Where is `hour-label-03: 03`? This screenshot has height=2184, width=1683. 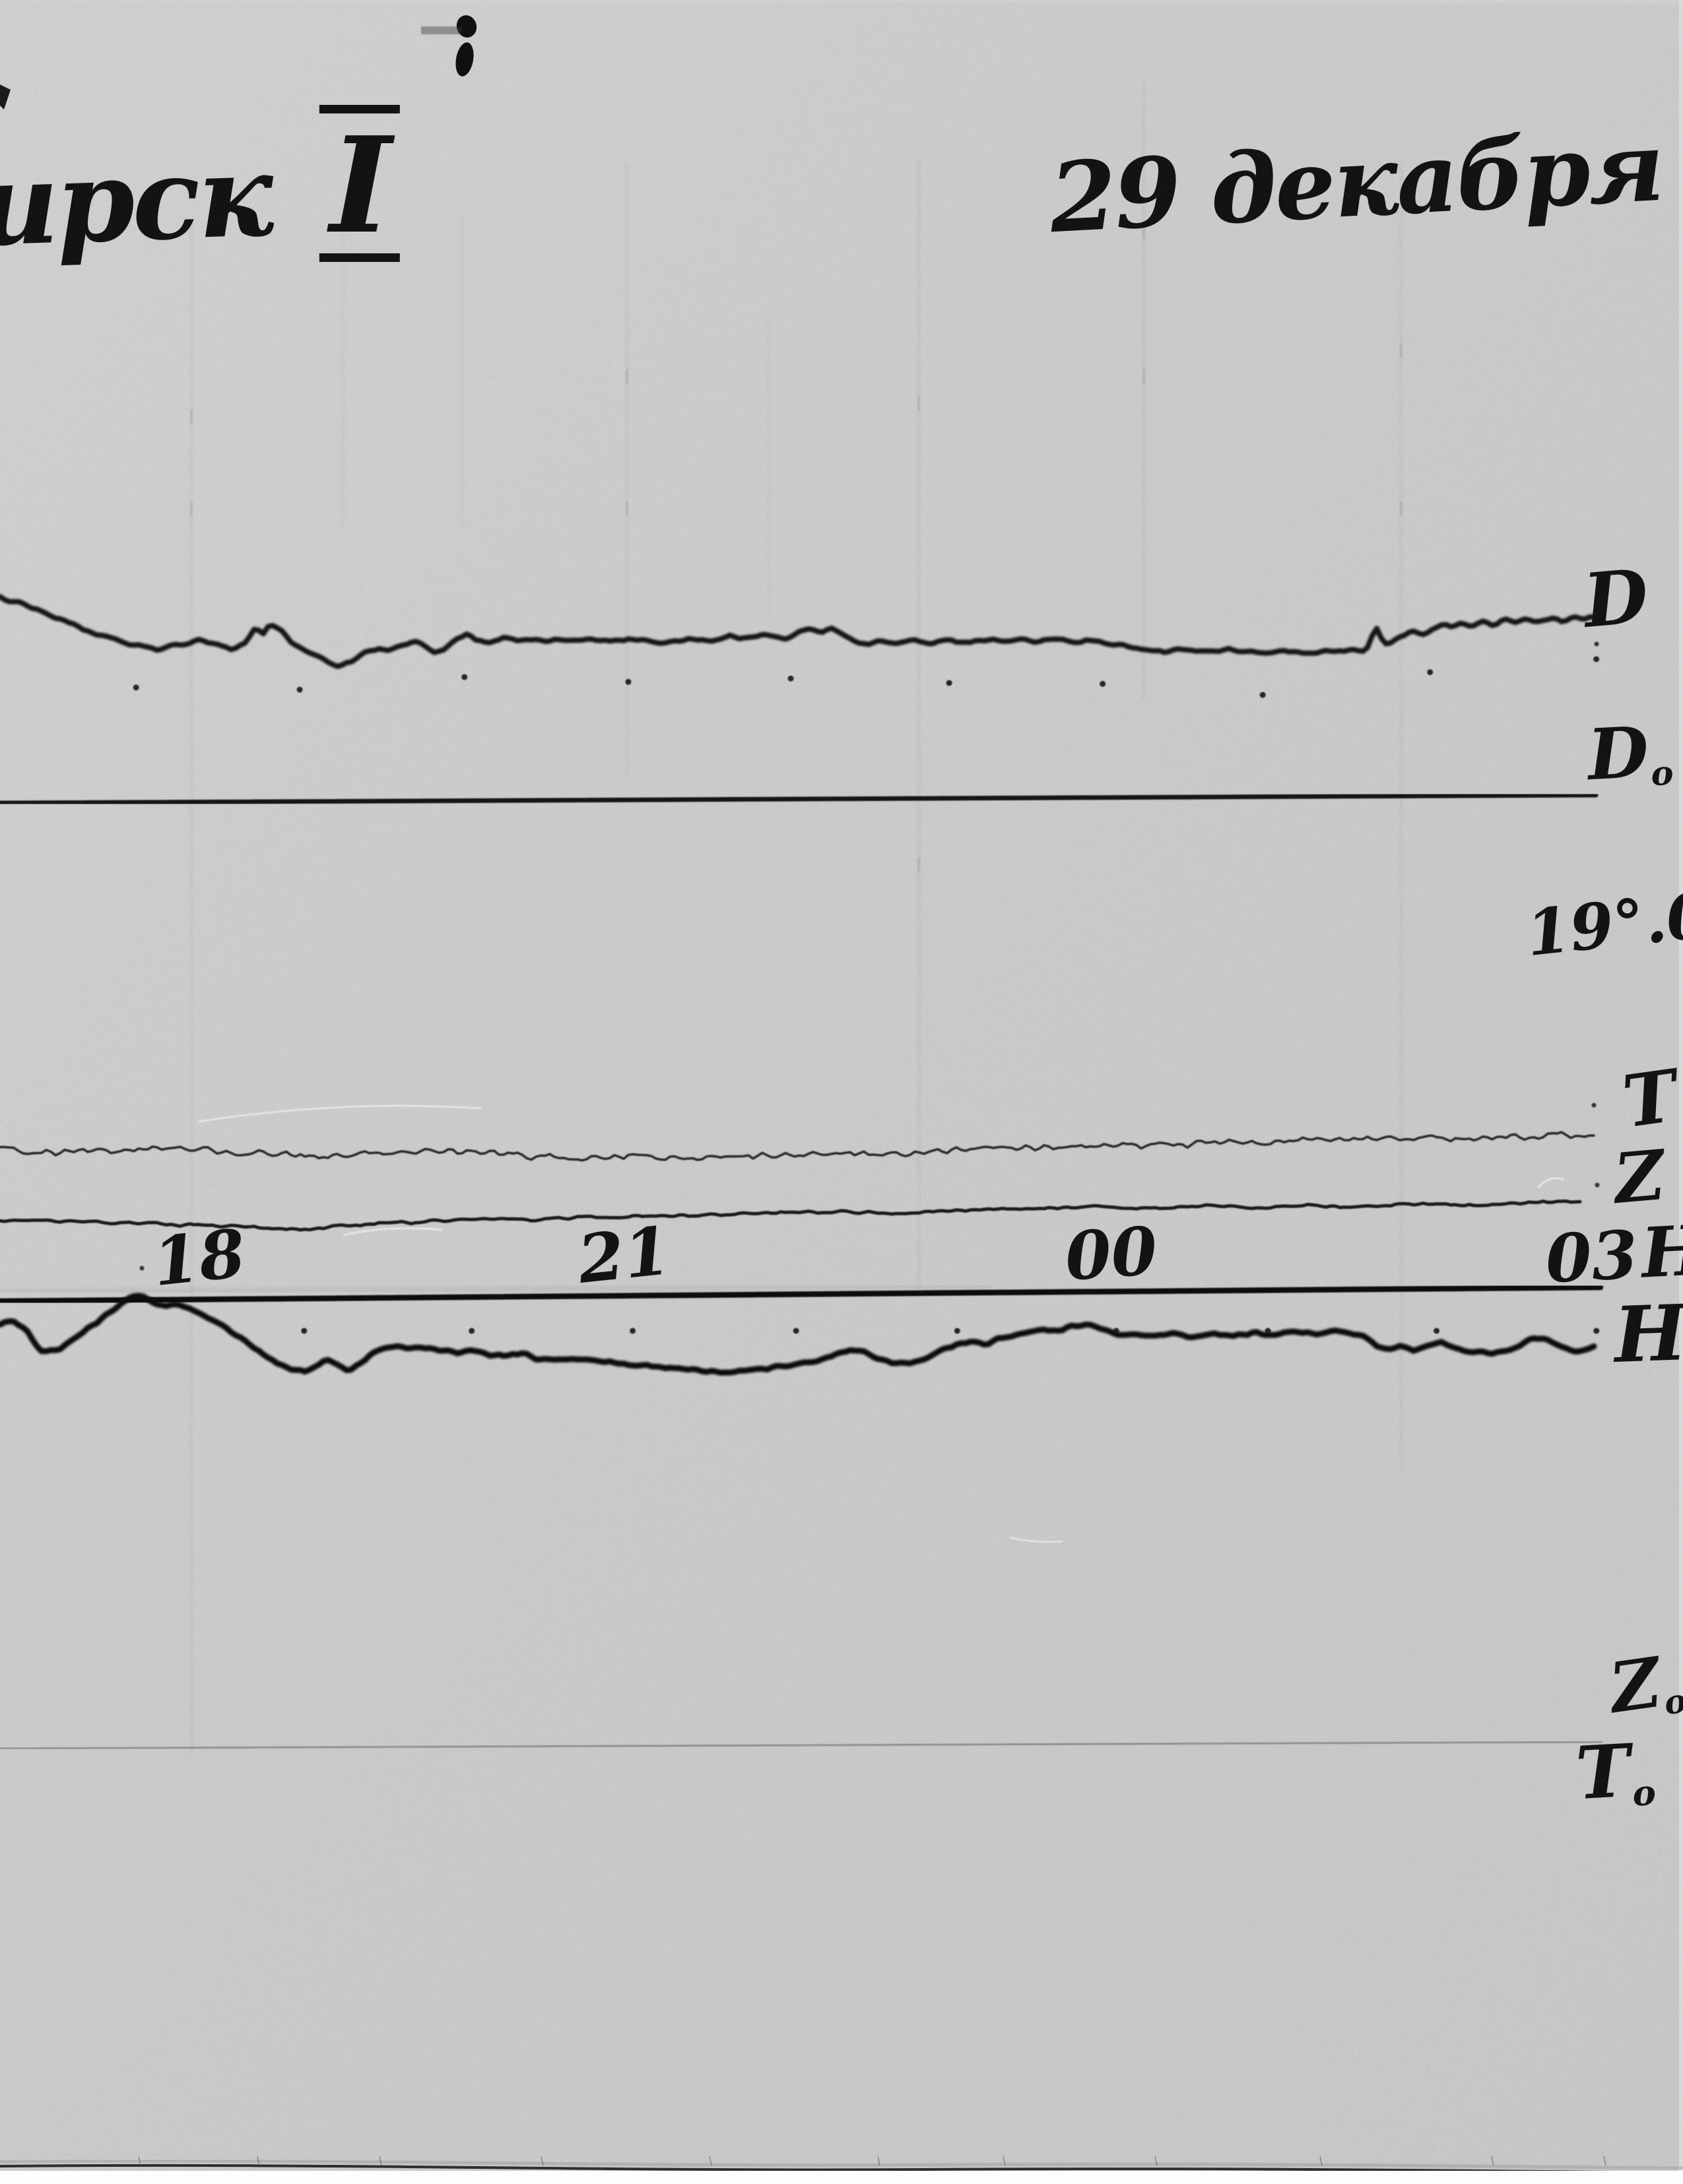 hour-label-03: 03 is located at coordinates (1592, 1257).